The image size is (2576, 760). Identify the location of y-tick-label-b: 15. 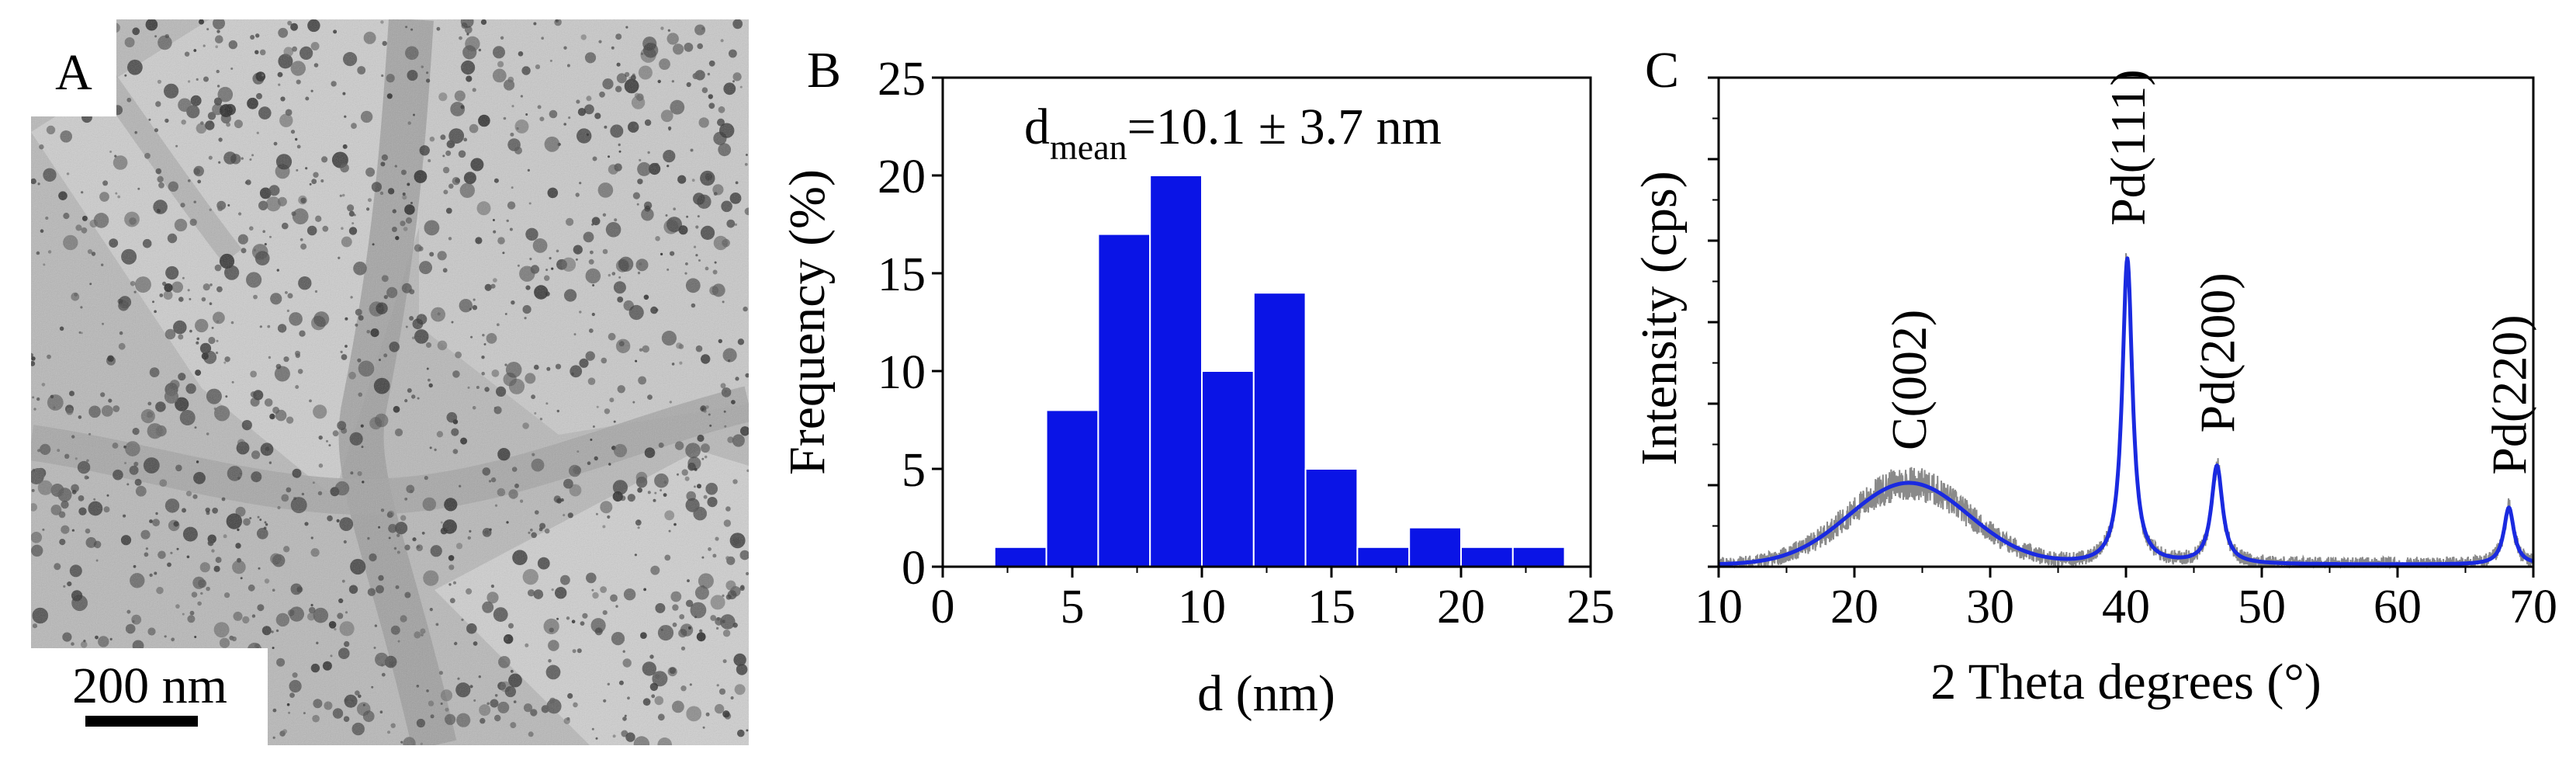
(902, 275).